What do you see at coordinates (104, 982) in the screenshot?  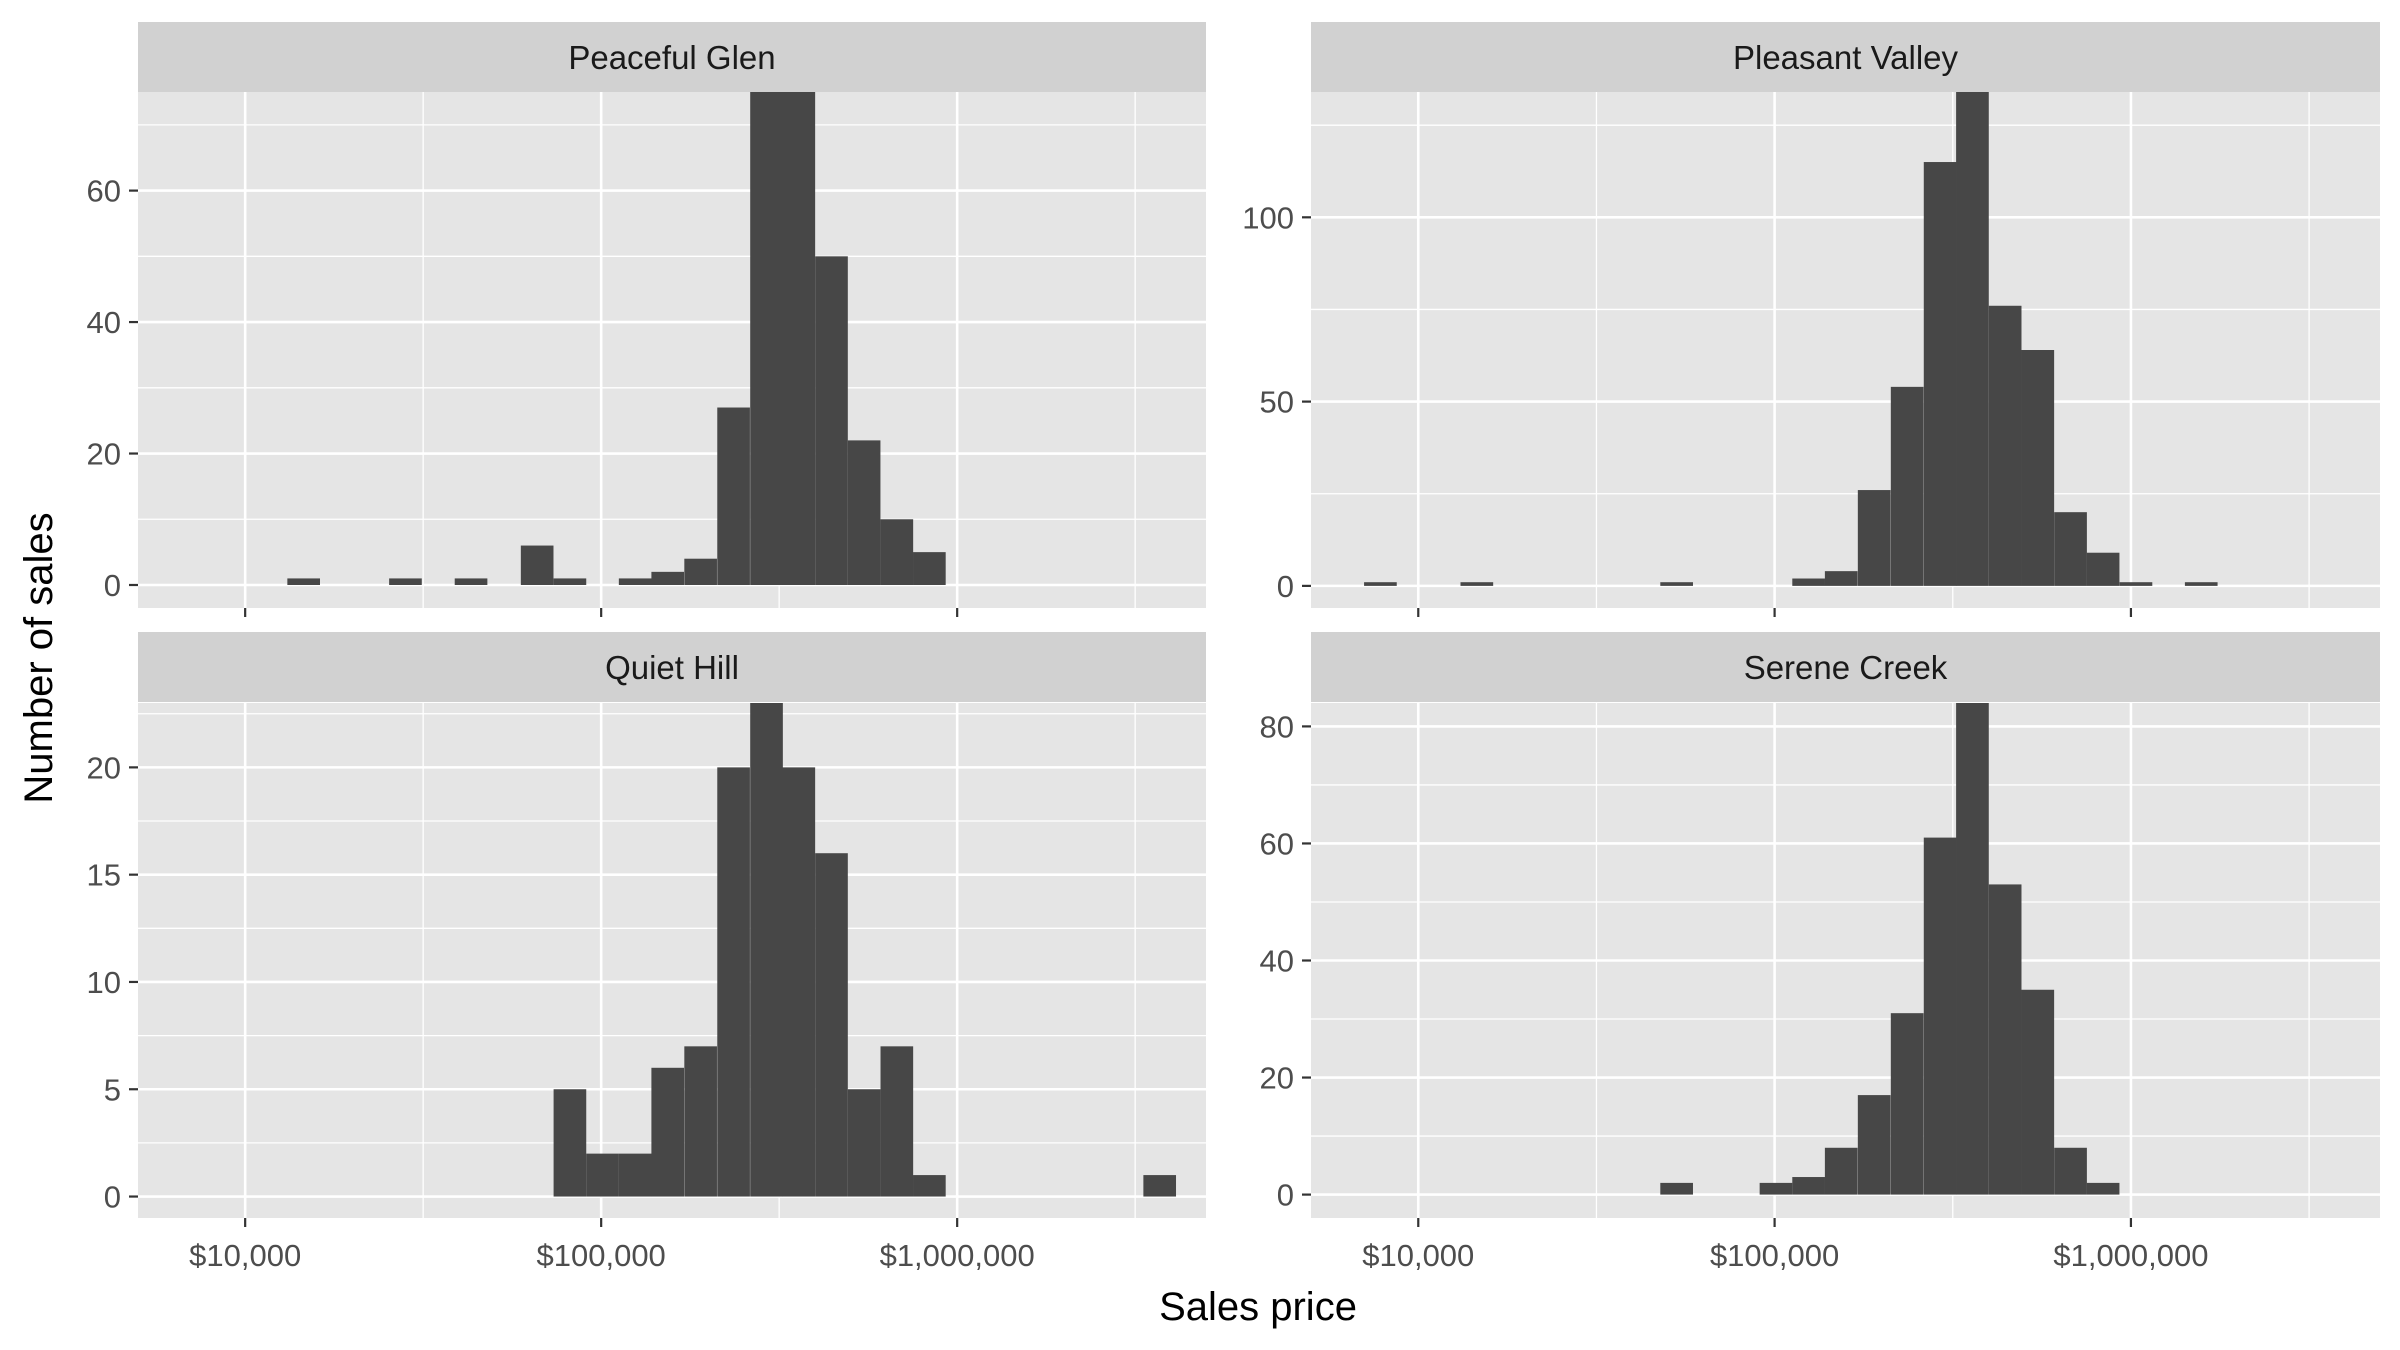 I see `y-tick-label: 10` at bounding box center [104, 982].